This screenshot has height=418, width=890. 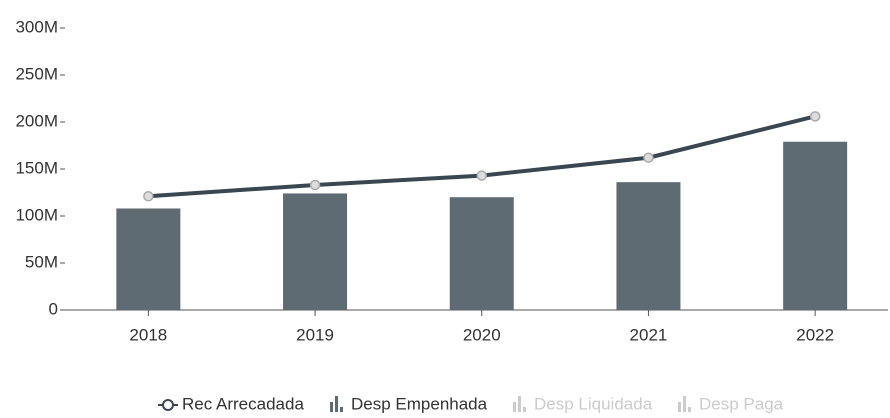 I want to click on x-tick-label: 2019, so click(x=315, y=334).